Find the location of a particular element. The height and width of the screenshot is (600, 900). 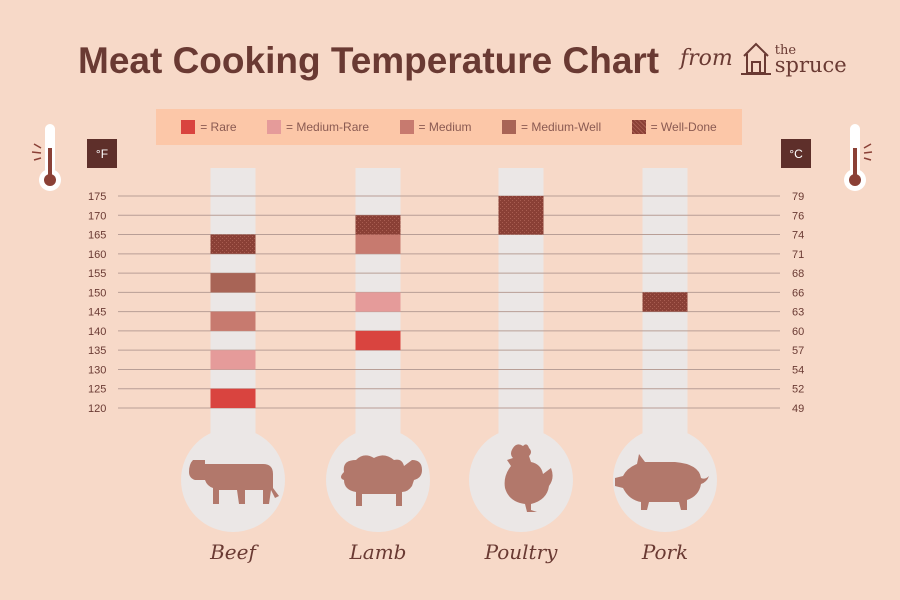

brand-from-text: from is located at coordinates (706, 58).